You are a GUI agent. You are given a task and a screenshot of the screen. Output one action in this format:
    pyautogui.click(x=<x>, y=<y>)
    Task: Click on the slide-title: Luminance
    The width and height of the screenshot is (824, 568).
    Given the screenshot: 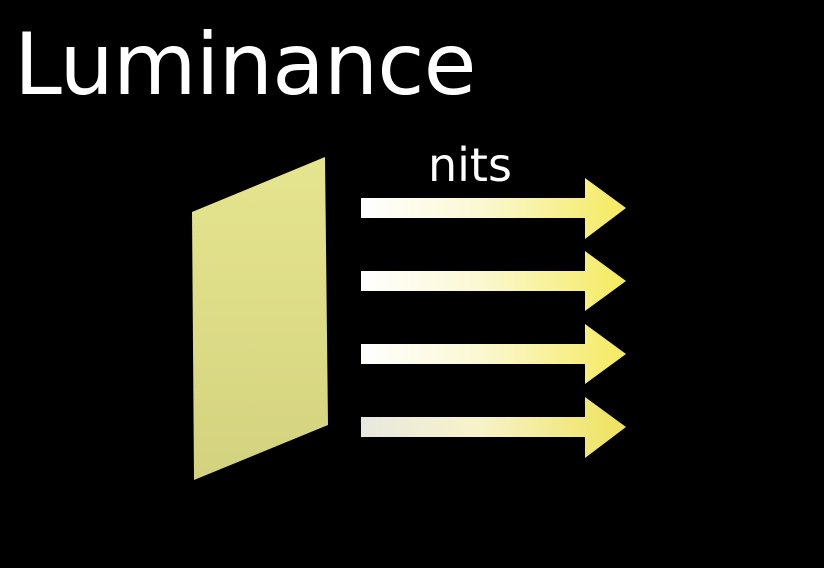 What is the action you would take?
    pyautogui.click(x=245, y=65)
    